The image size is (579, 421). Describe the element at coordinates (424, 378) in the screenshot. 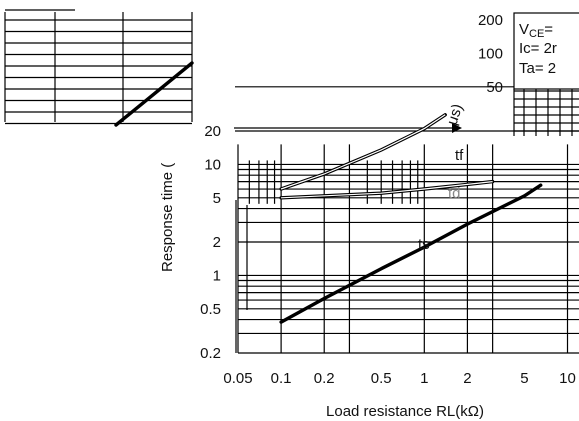

I see `x-tick-label: 1` at that location.